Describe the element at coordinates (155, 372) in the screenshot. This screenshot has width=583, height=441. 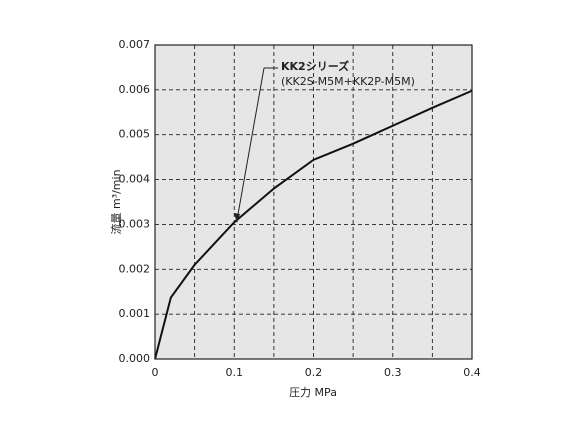
I see `x-tick-label: 0` at that location.